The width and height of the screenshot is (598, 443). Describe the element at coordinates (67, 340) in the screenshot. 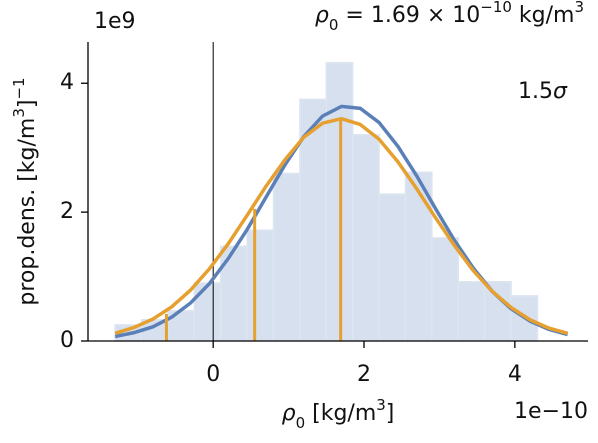

I see `y-tick-label: 0` at that location.